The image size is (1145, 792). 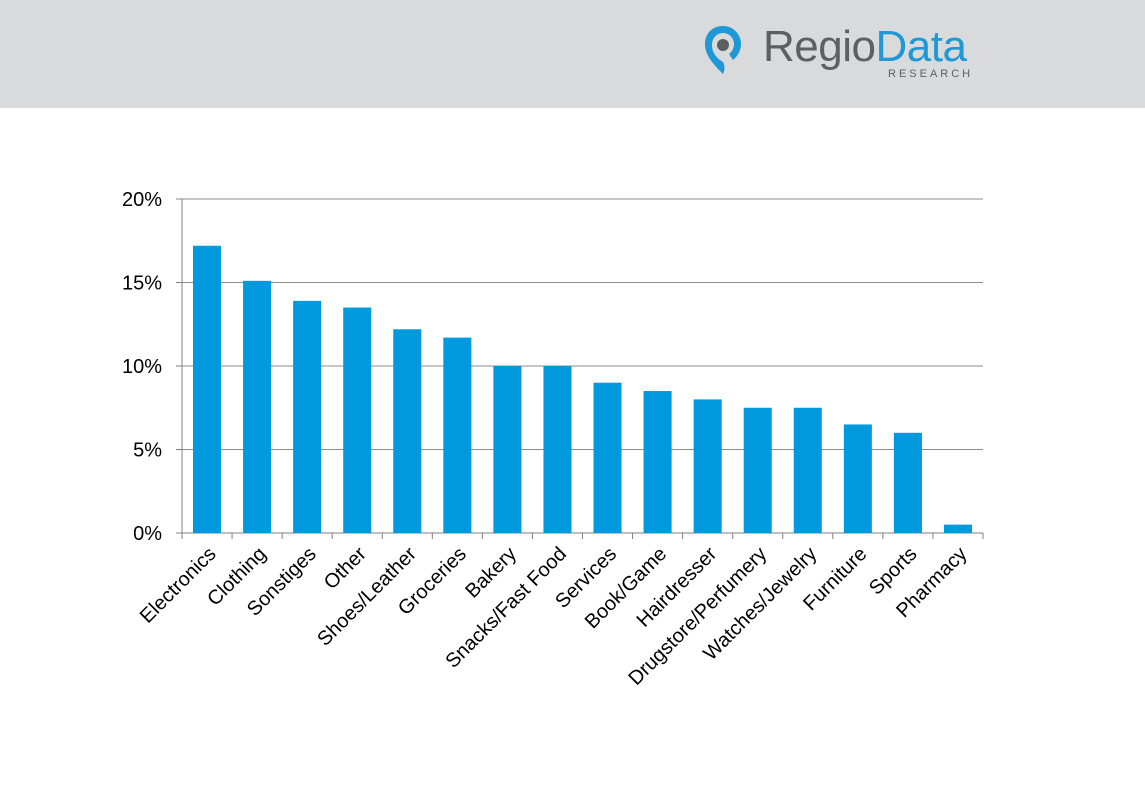 What do you see at coordinates (723, 50) in the screenshot?
I see `location-pin-icon` at bounding box center [723, 50].